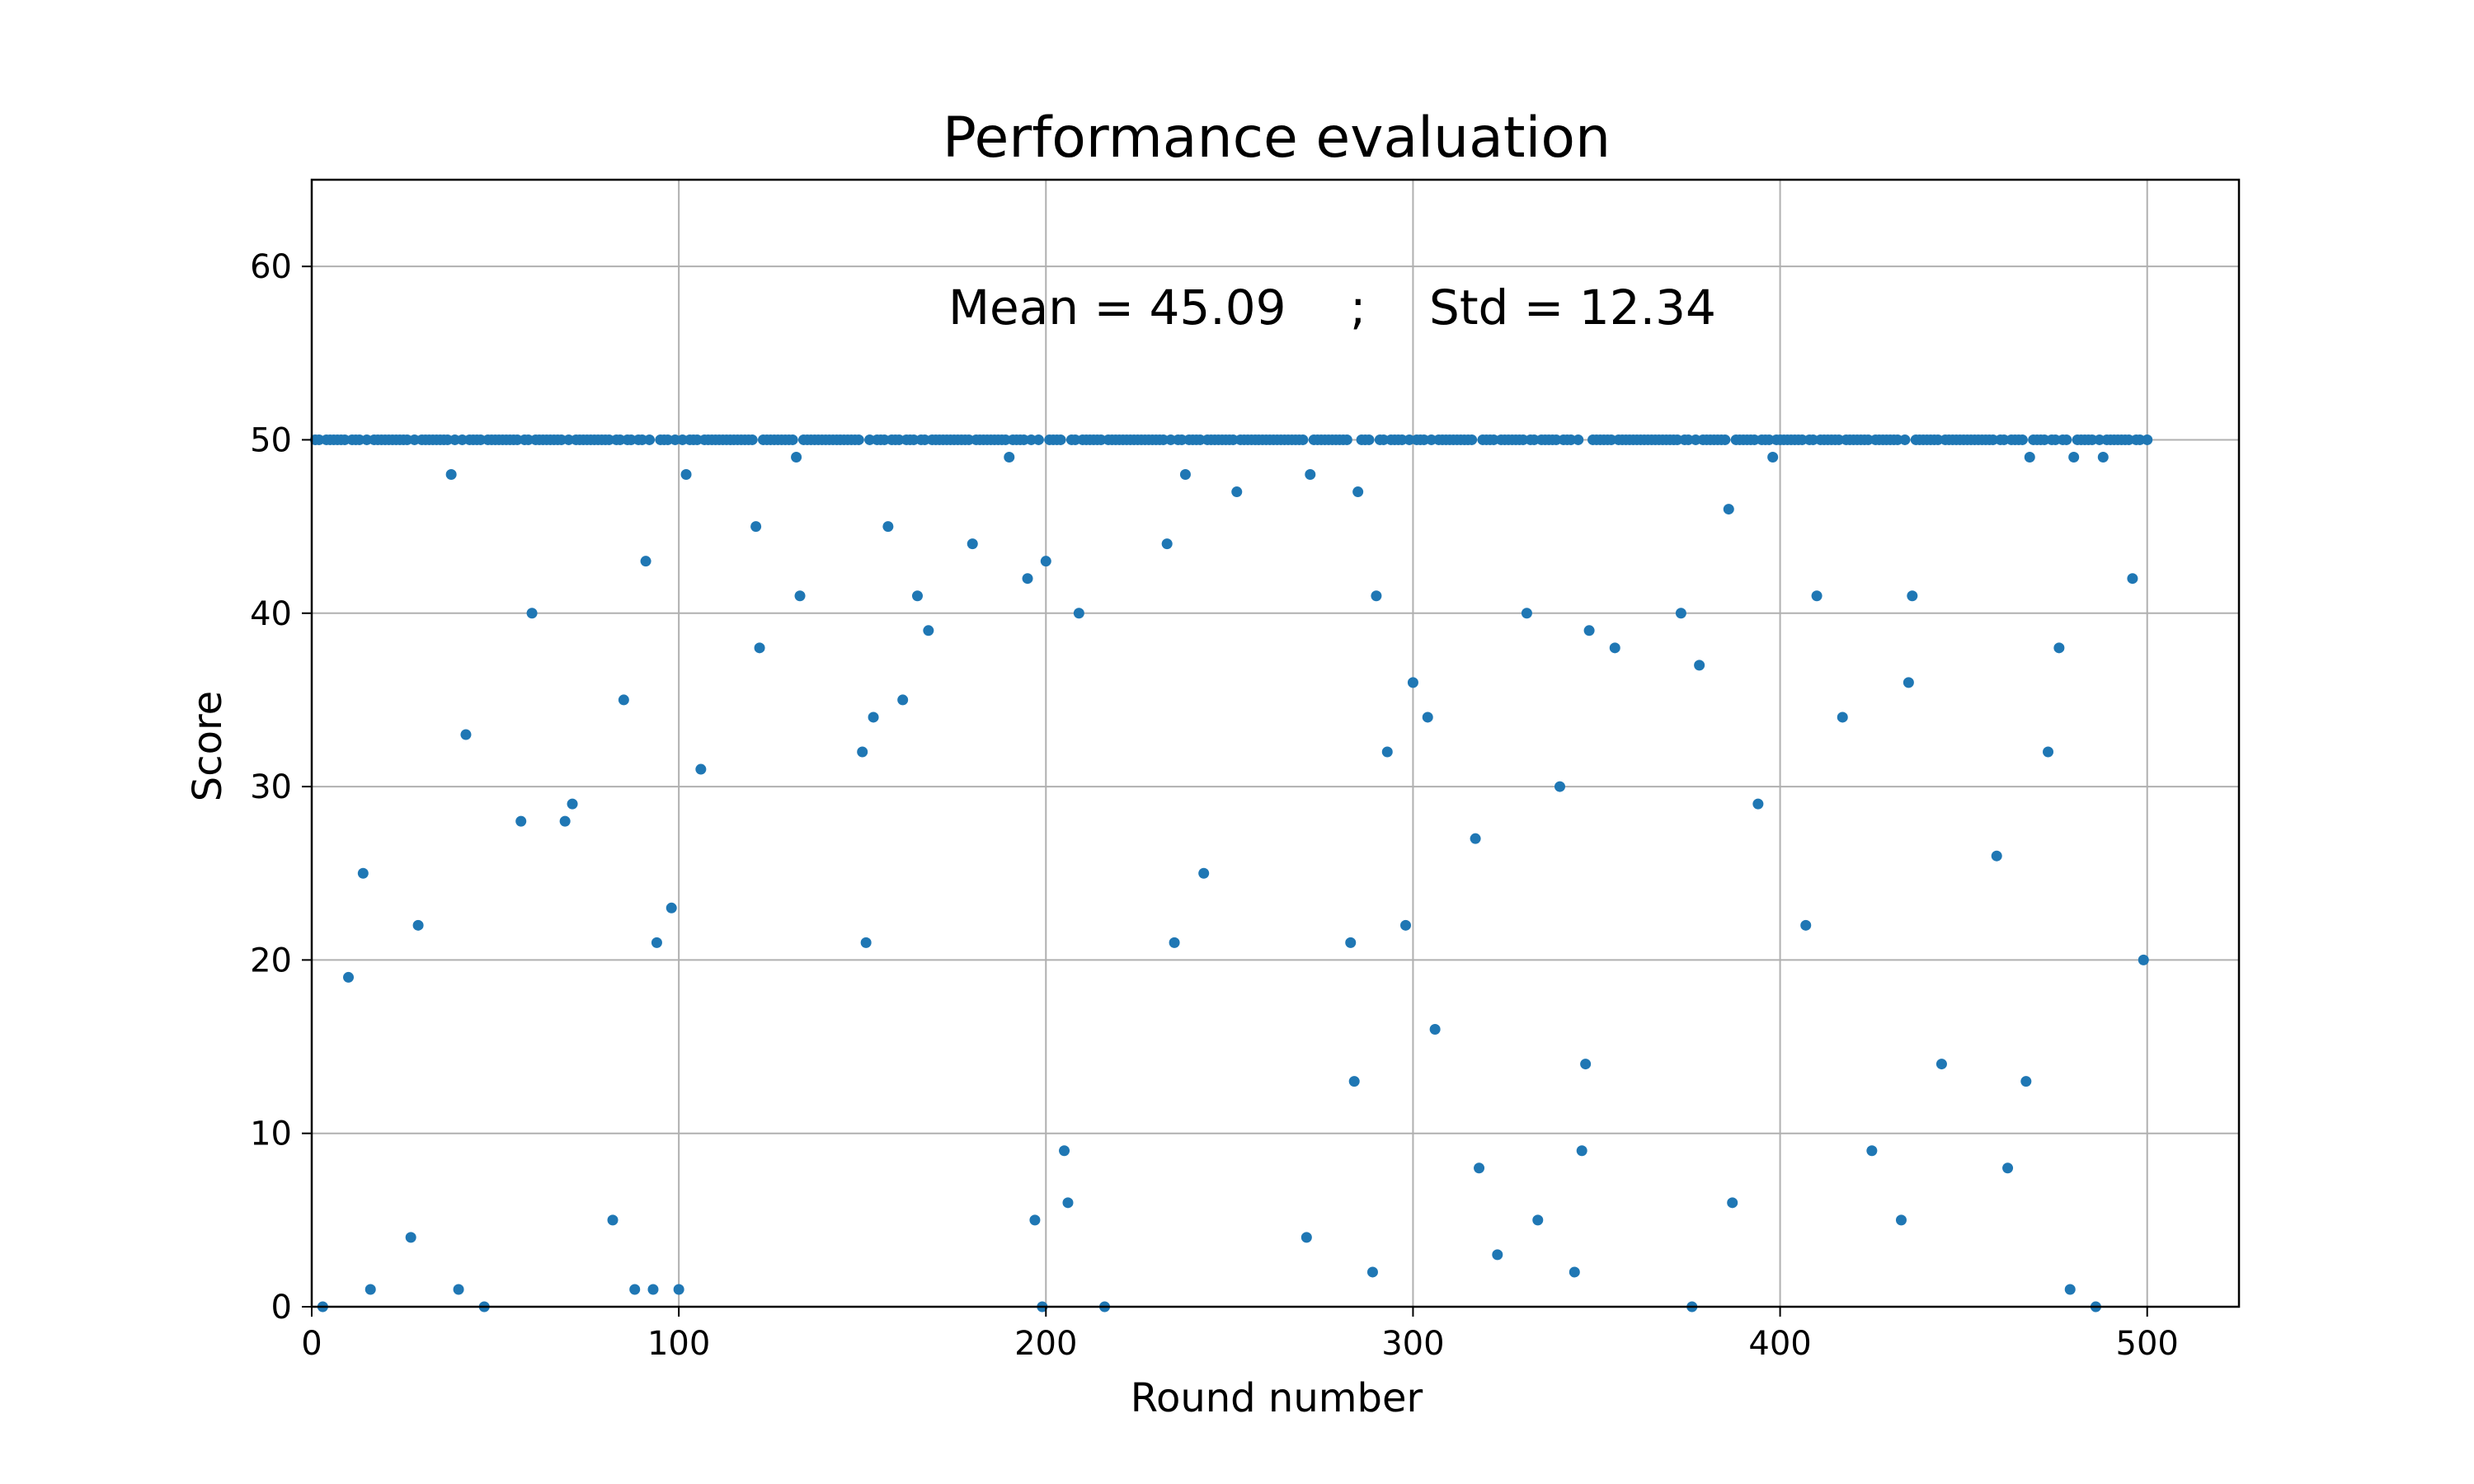 The image size is (2474, 1484). What do you see at coordinates (1277, 1398) in the screenshot?
I see `x-axis-label: Round number` at bounding box center [1277, 1398].